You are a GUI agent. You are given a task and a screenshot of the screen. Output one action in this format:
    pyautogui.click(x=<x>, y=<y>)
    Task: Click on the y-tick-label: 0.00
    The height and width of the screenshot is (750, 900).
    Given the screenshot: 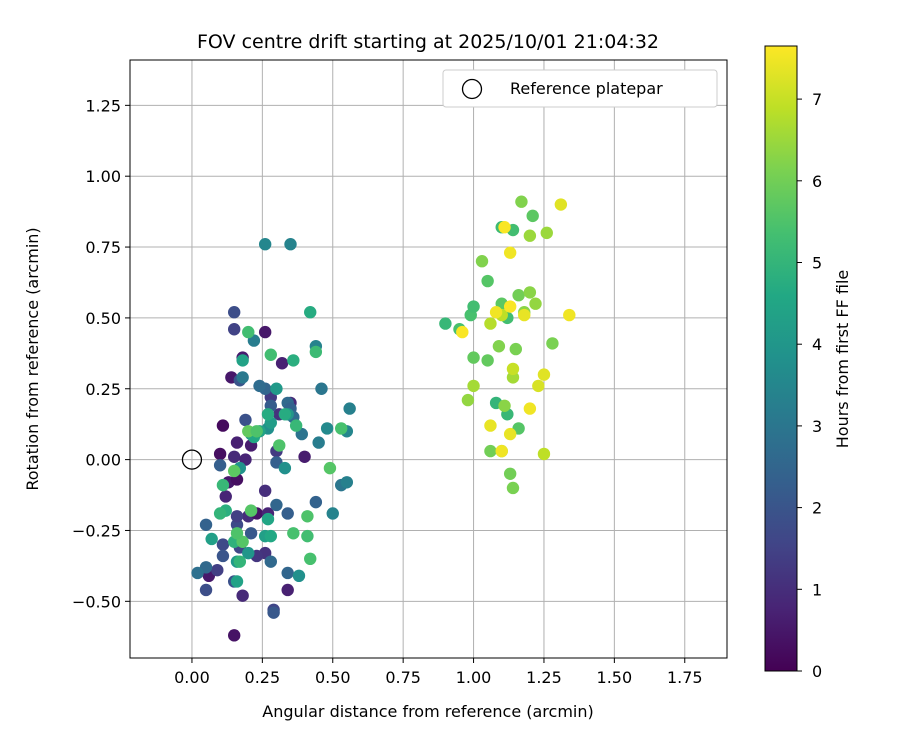 What is the action you would take?
    pyautogui.click(x=103, y=460)
    